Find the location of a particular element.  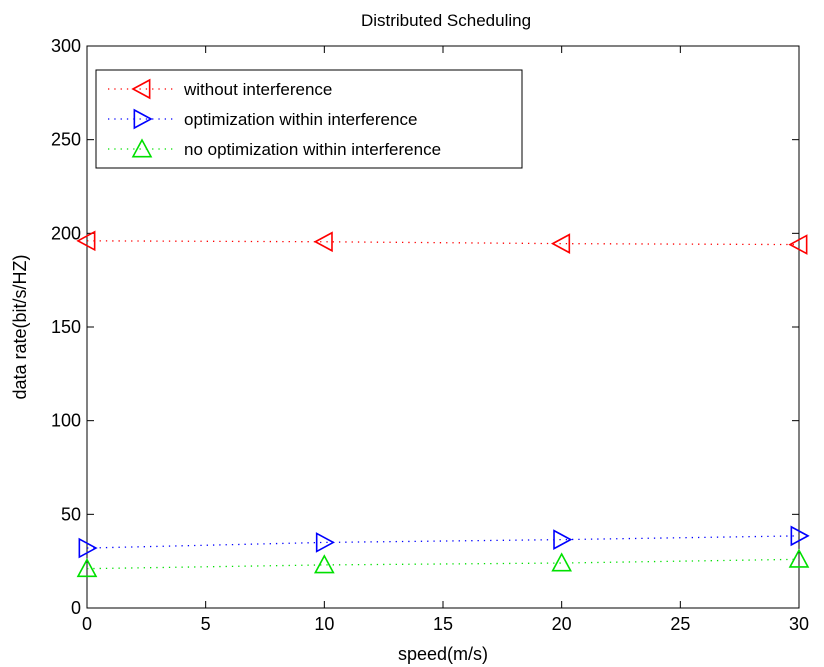

legend-label: no optimization within interference is located at coordinates (312, 149).